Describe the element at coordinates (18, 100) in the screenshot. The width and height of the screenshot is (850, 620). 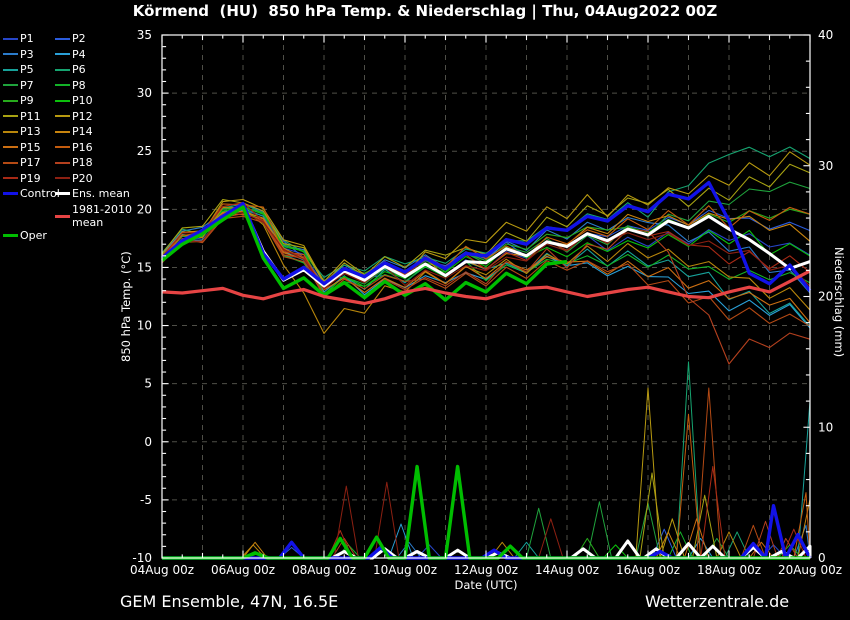
I see `legend-item-p9: P9` at that location.